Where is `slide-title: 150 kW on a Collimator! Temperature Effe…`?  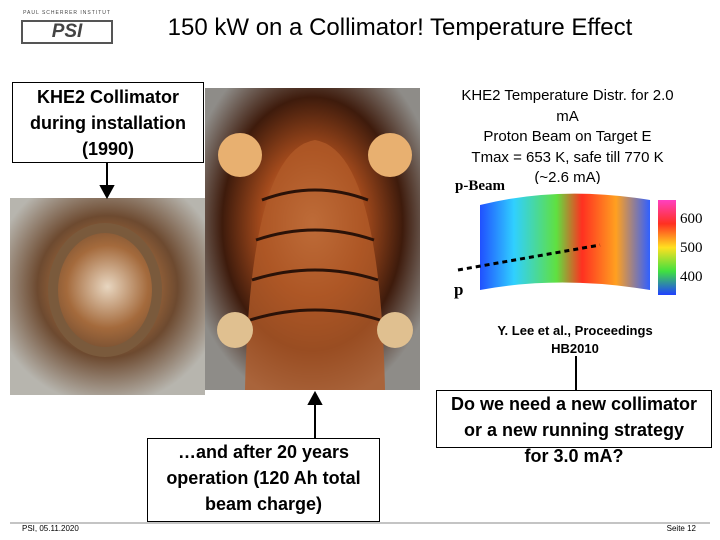 slide-title: 150 kW on a Collimator! Temperature Effe… is located at coordinates (400, 27).